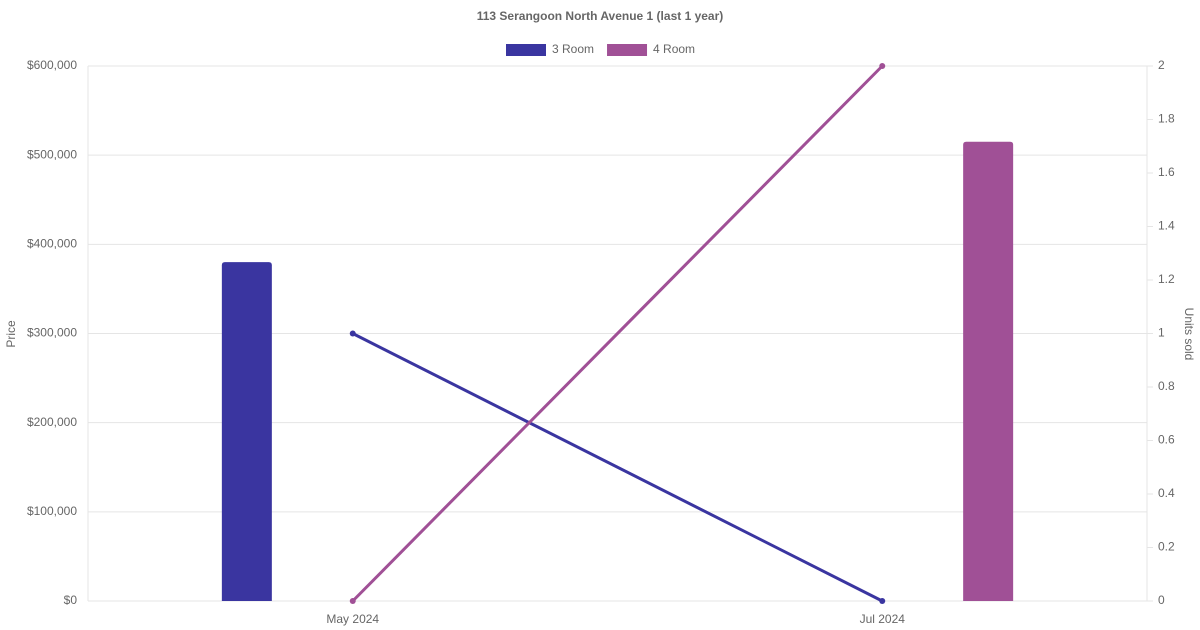  What do you see at coordinates (883, 619) in the screenshot?
I see `x-tick-label: Jul 2024` at bounding box center [883, 619].